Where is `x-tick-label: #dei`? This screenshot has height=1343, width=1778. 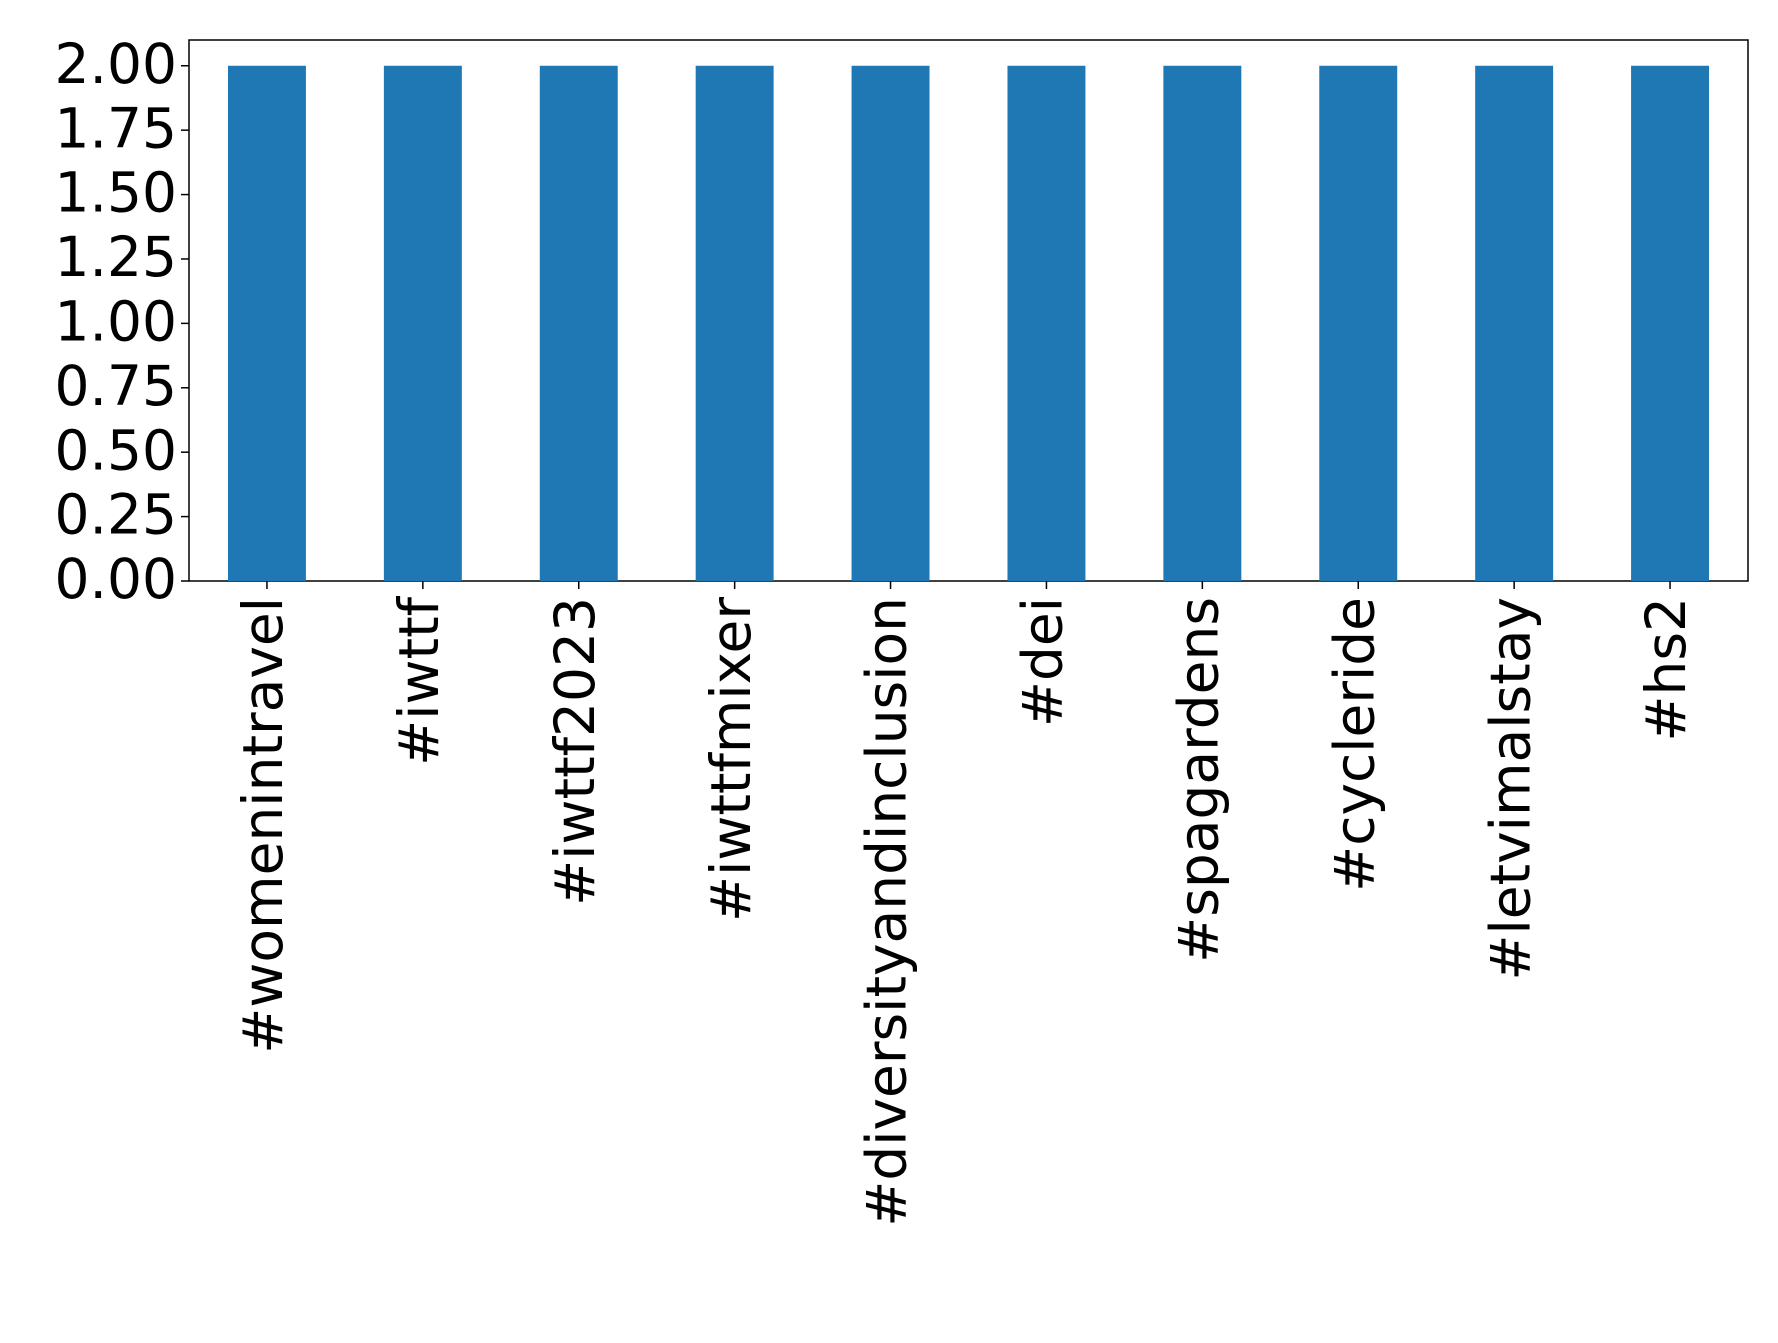
x-tick-label: #dei is located at coordinates (1043, 662).